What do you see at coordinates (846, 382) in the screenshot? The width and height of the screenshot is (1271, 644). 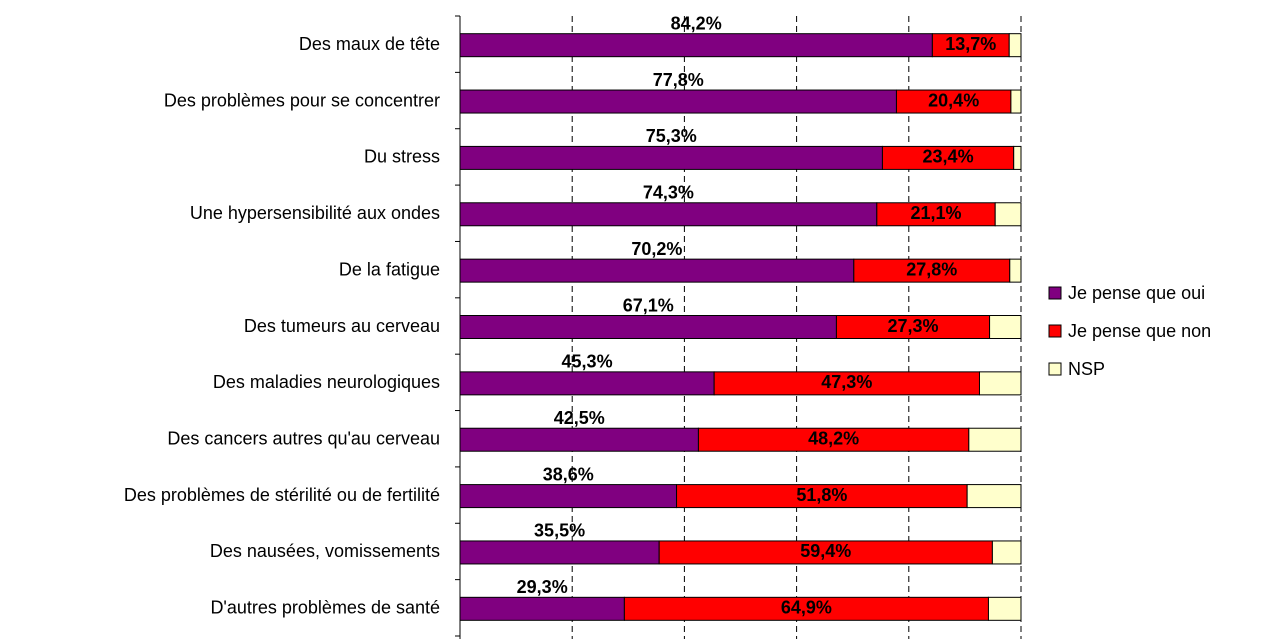 I see `data-label: 47,3%` at bounding box center [846, 382].